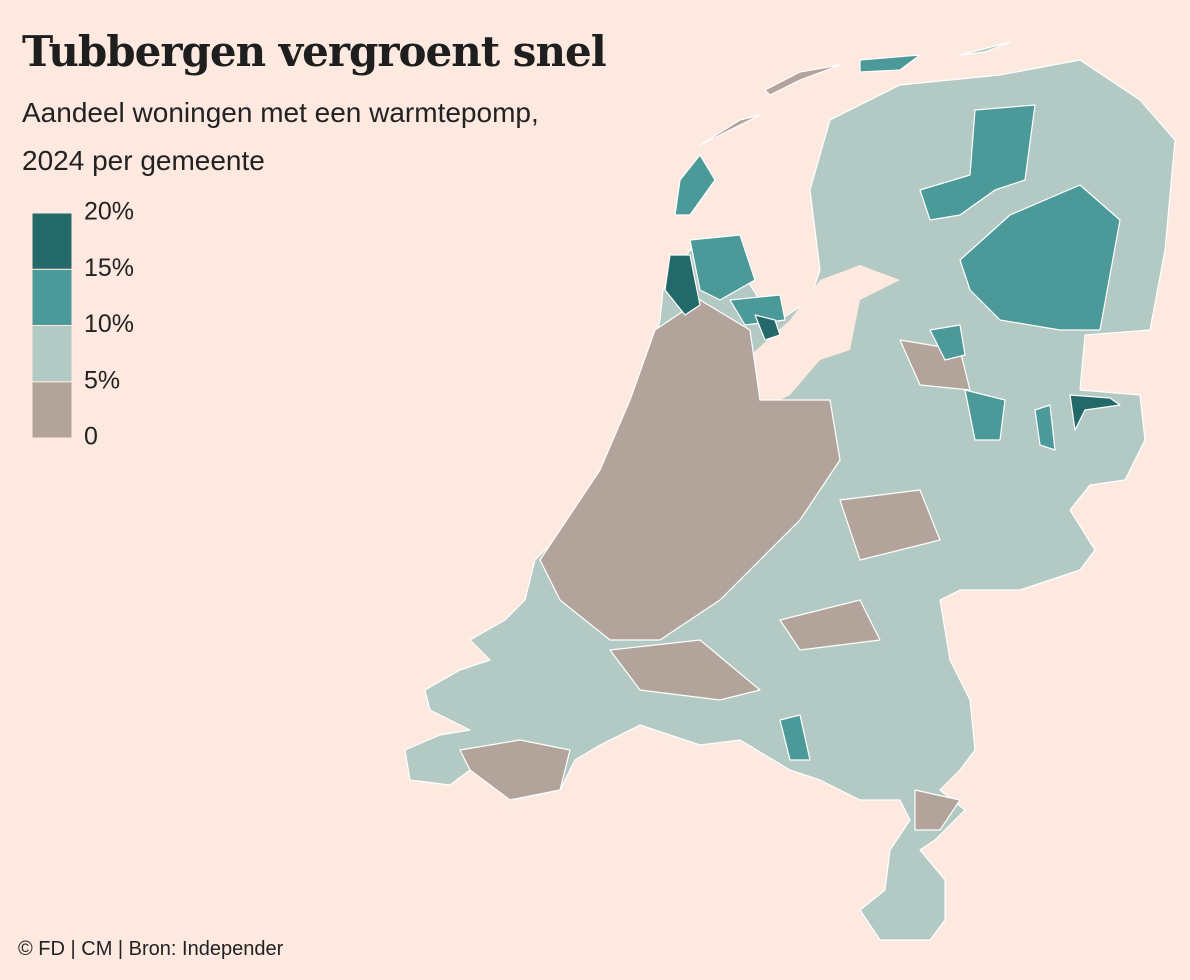  What do you see at coordinates (109, 324) in the screenshot?
I see `legend-label: 10%` at bounding box center [109, 324].